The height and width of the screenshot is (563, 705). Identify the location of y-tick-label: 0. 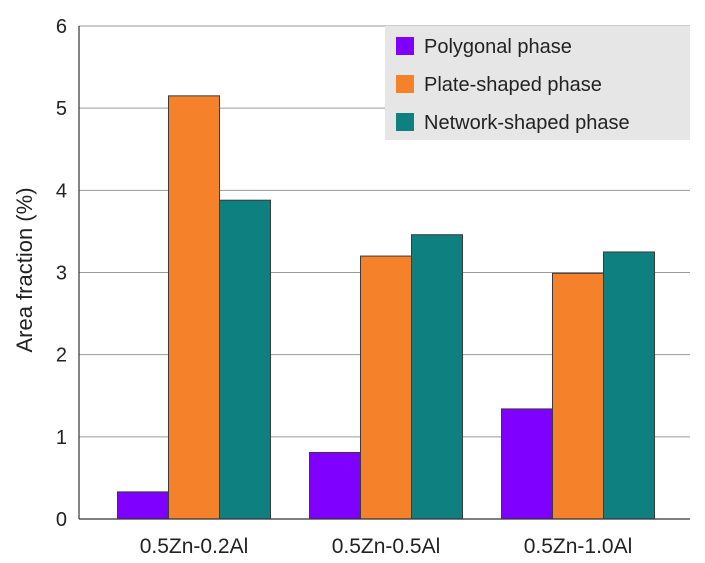
(61, 520).